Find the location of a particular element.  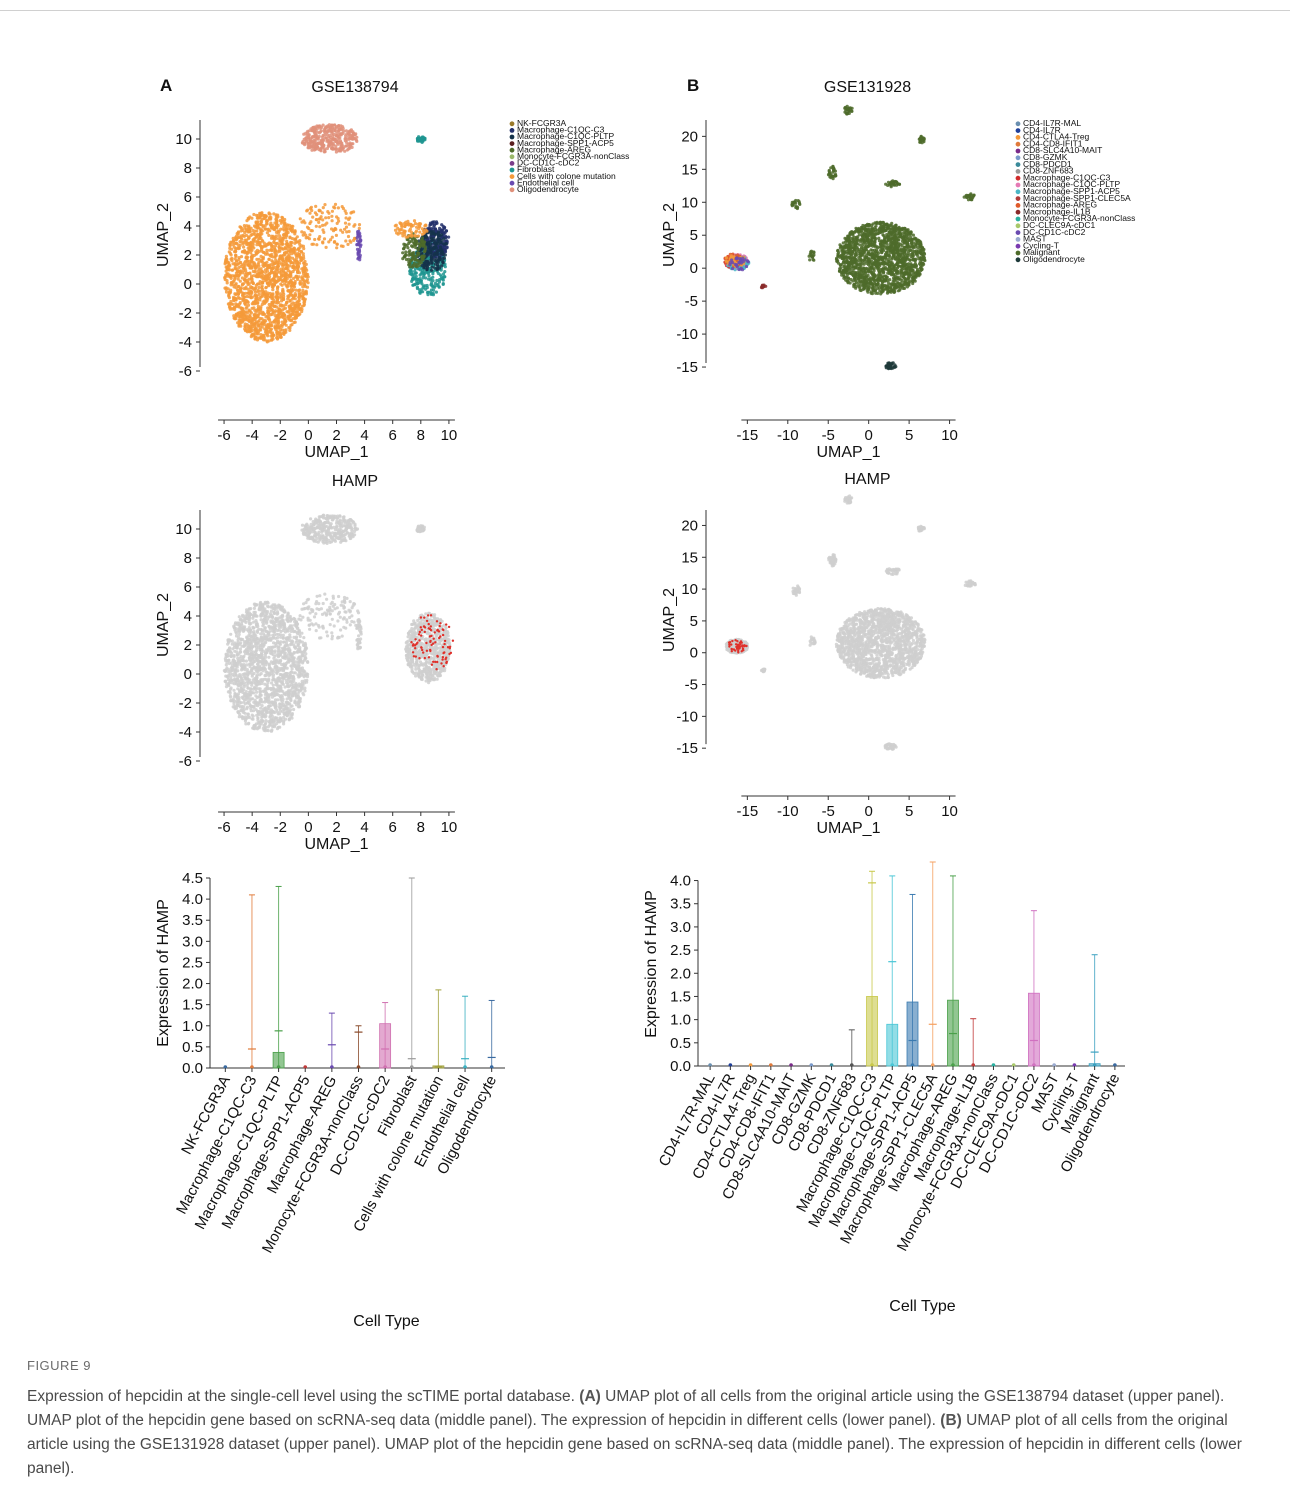

legend-label: Oligodendrocyte is located at coordinates (548, 189).